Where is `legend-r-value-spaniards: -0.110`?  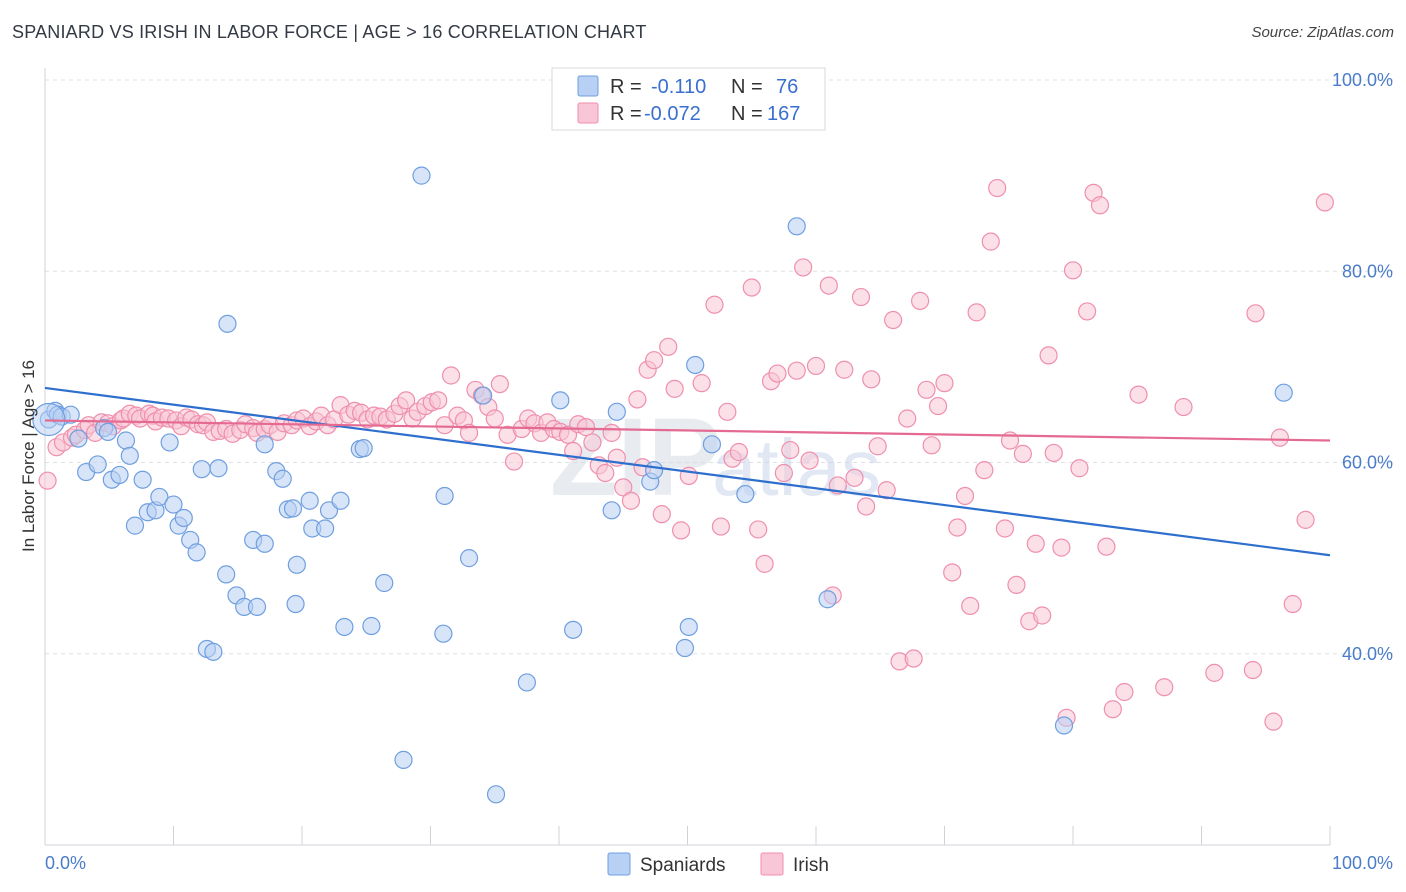 legend-r-value-spaniards: -0.110 is located at coordinates (678, 87).